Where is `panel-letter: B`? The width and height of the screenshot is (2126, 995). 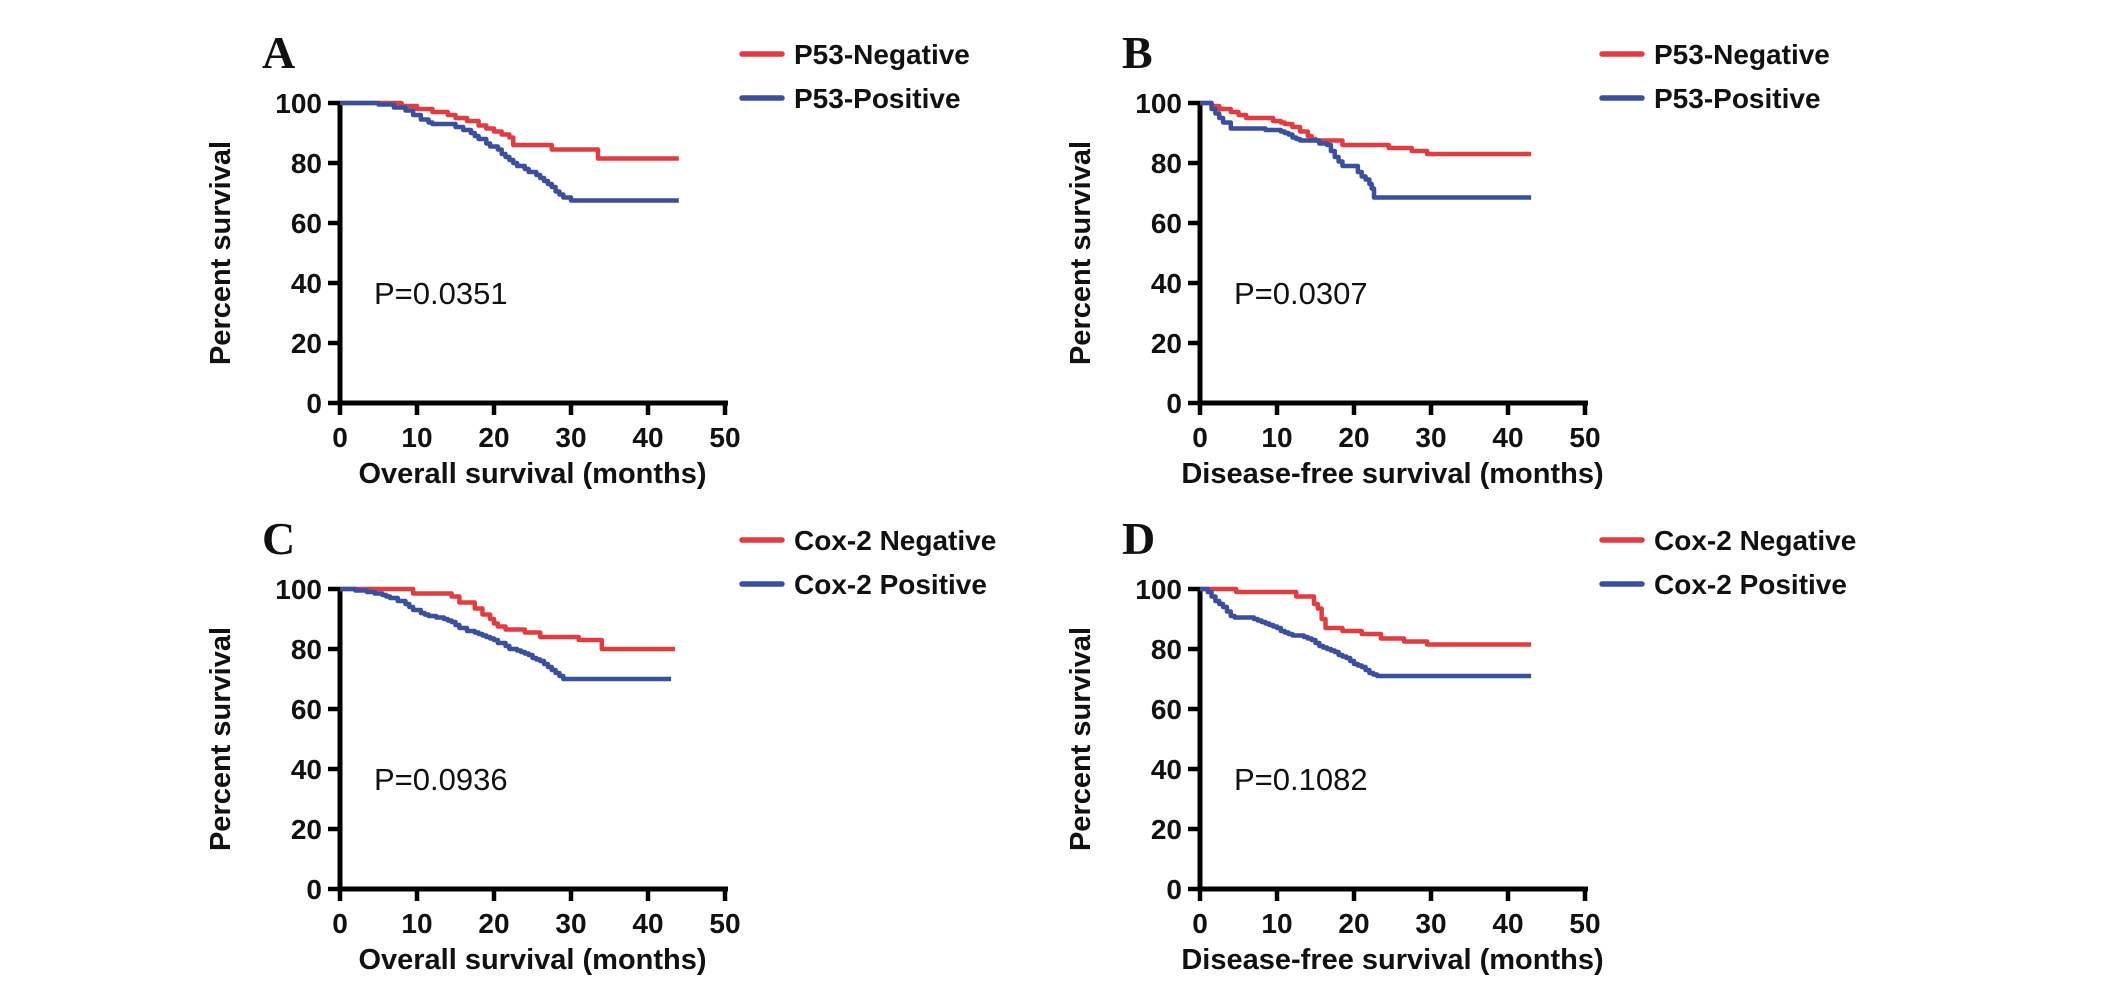 panel-letter: B is located at coordinates (1137, 52).